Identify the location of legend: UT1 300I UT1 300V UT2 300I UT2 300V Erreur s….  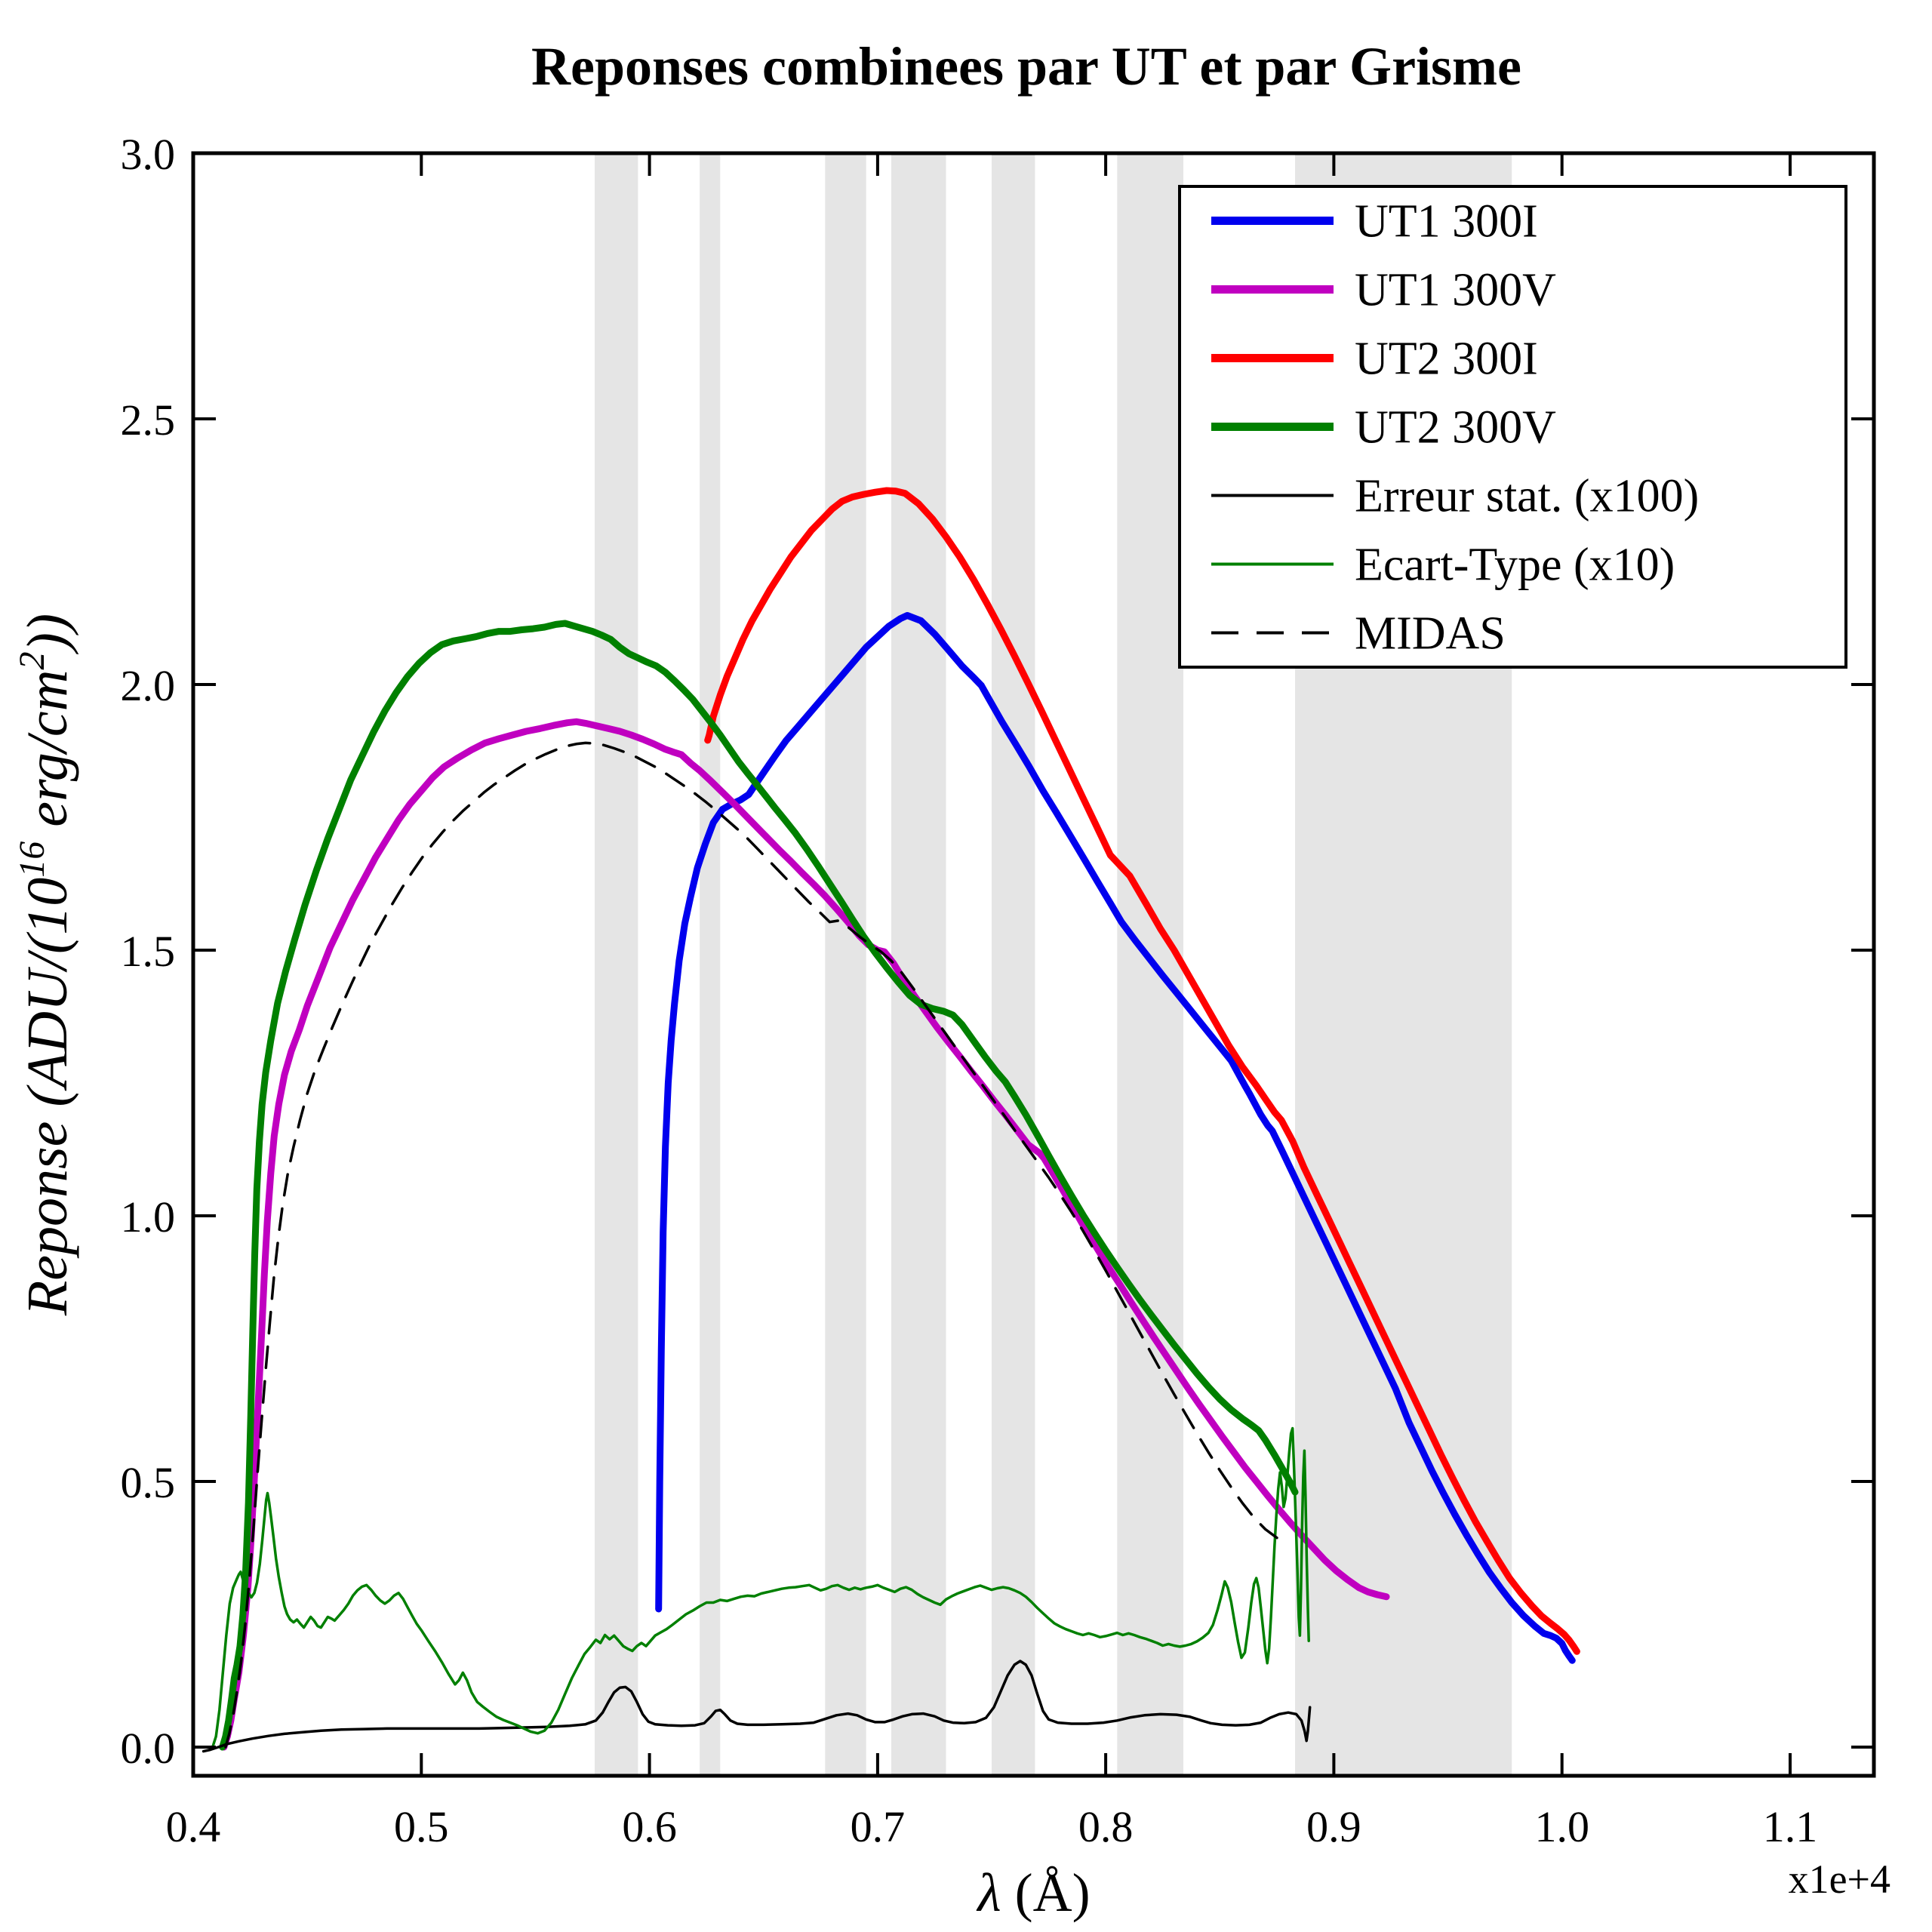
(1512, 427).